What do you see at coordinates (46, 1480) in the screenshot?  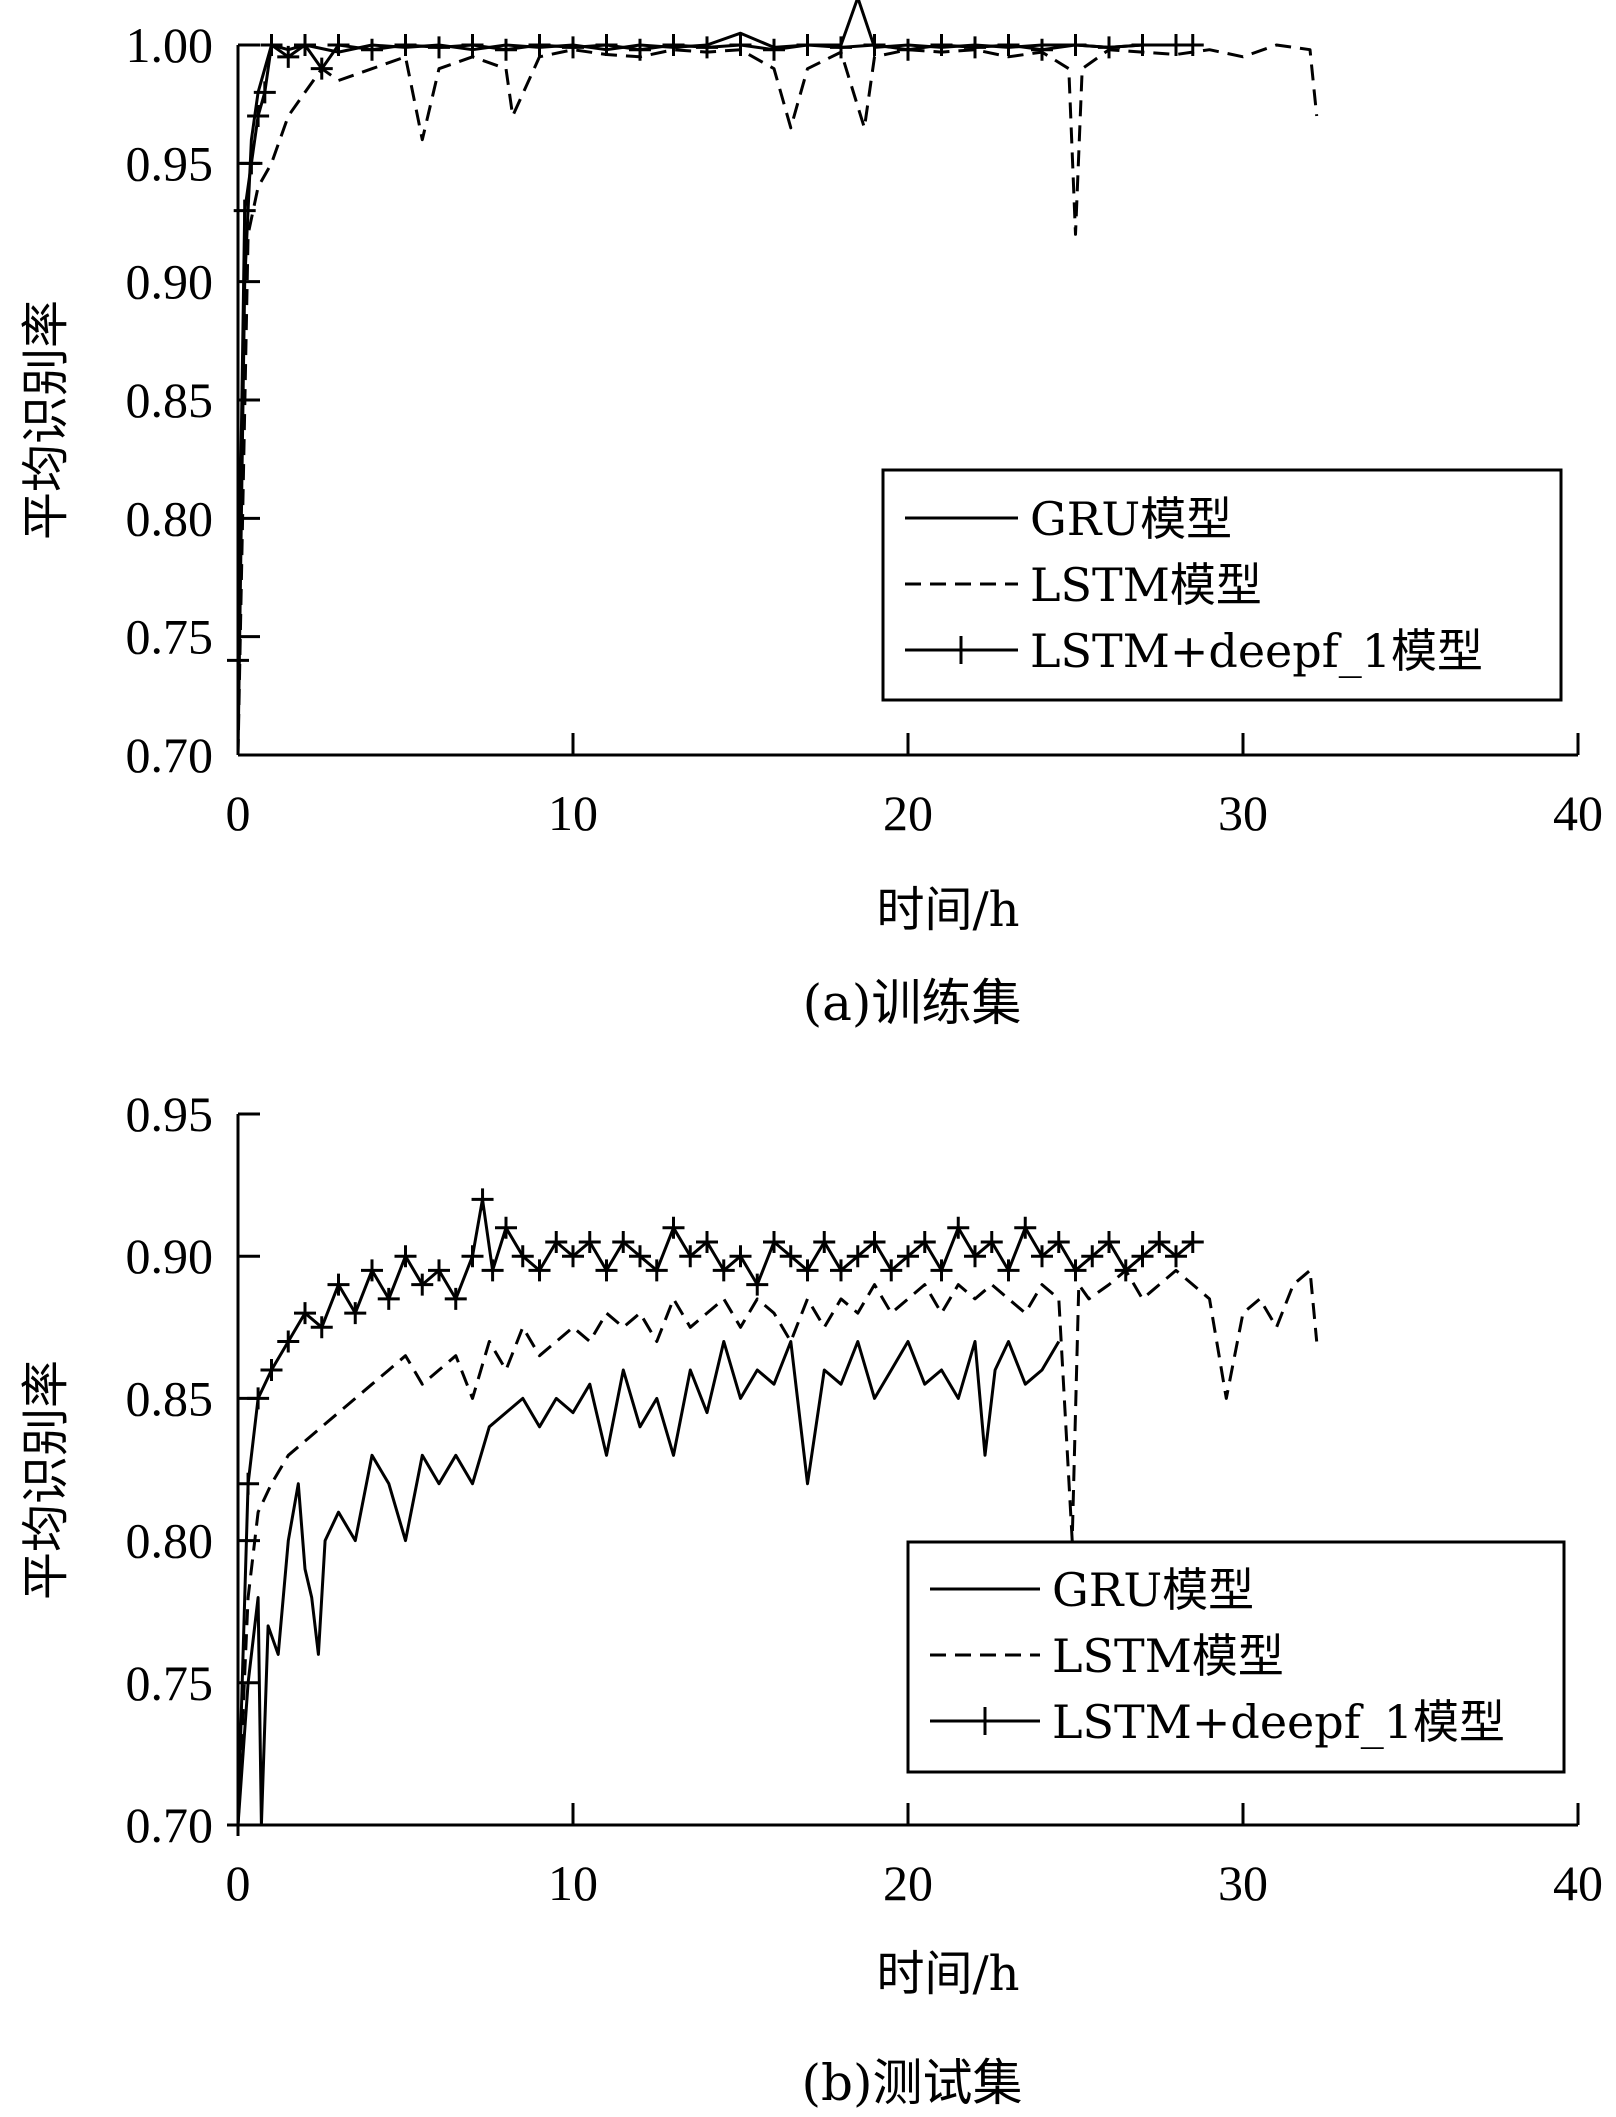 I see `y-axis-title: 平均识别率` at bounding box center [46, 1480].